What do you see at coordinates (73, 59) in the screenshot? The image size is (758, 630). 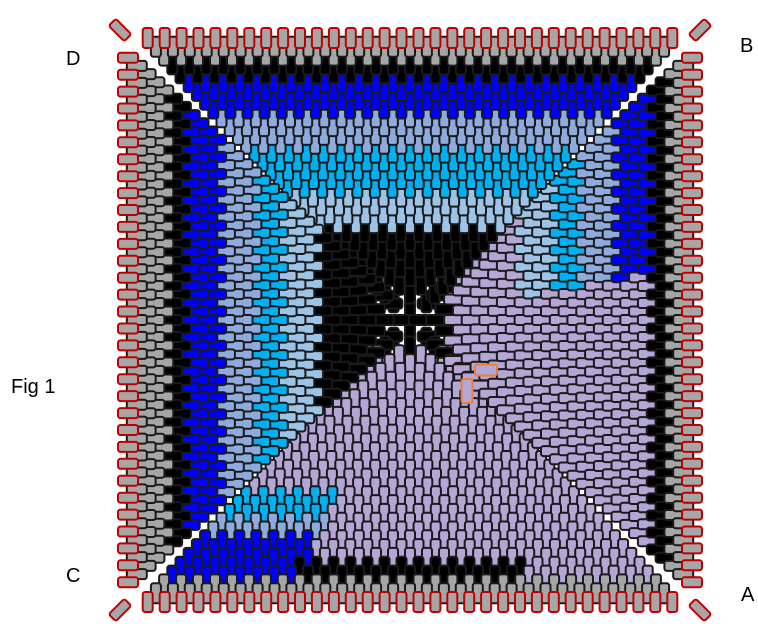 I see `corner-label-d: D` at bounding box center [73, 59].